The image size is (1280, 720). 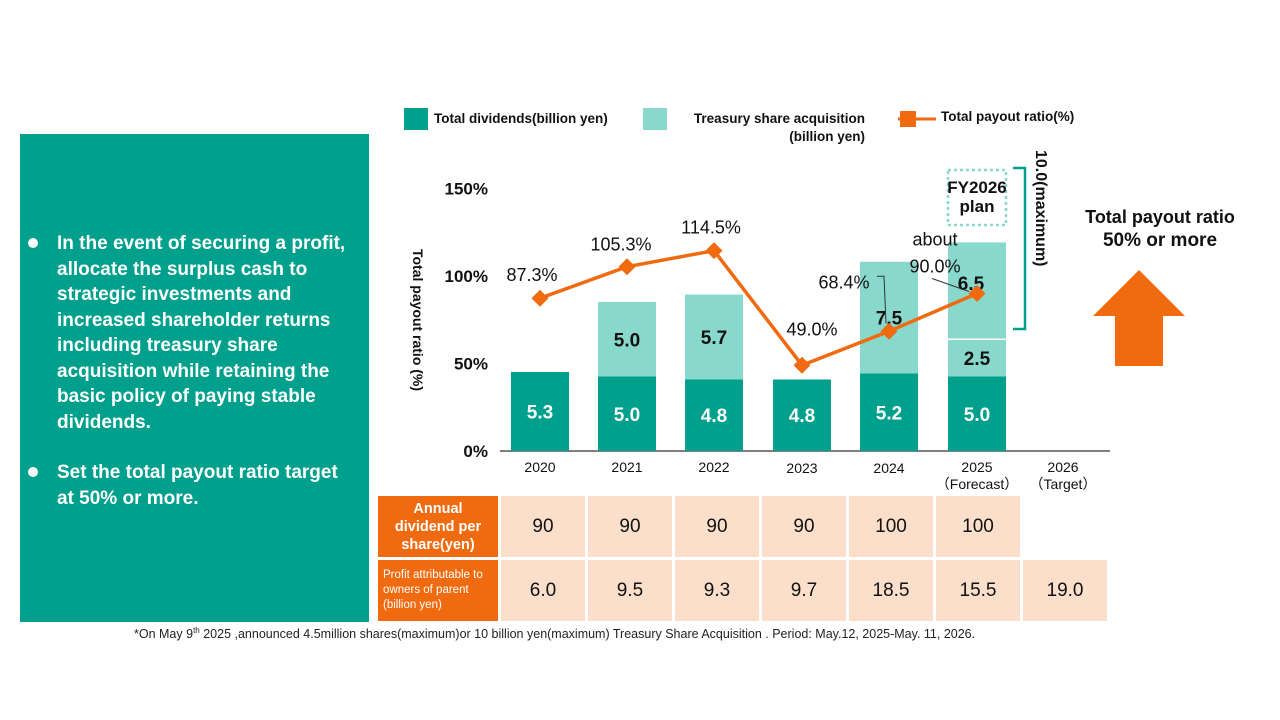 What do you see at coordinates (466, 276) in the screenshot?
I see `y-tick-label: 100%` at bounding box center [466, 276].